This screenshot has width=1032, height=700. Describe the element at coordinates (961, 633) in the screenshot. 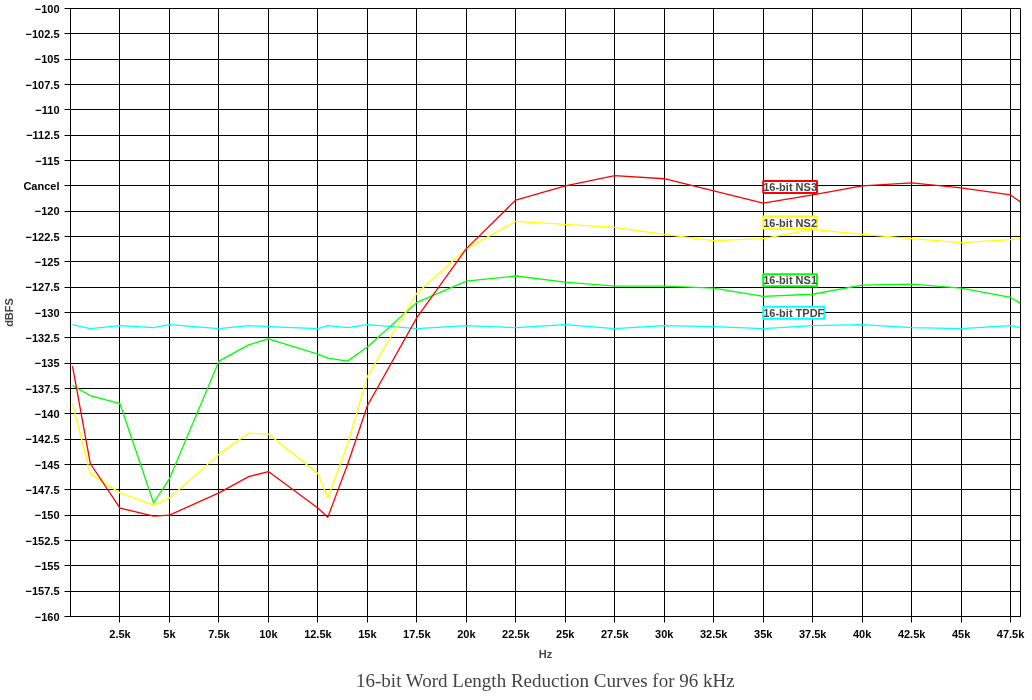

I see `x-tick-label: 45k` at that location.